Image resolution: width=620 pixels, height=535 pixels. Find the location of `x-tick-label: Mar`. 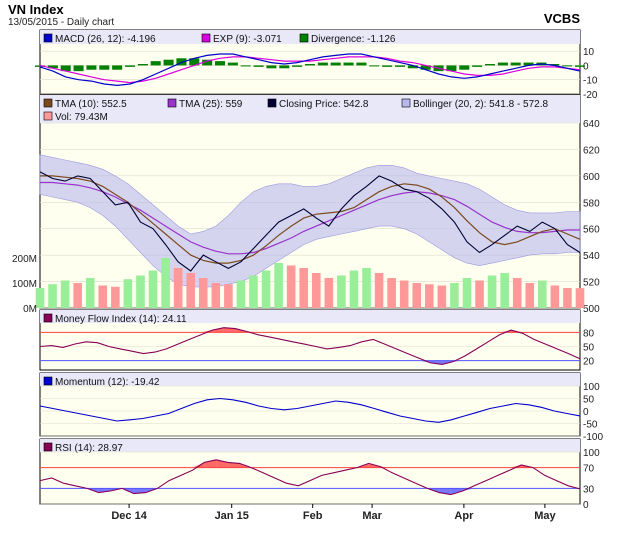

x-tick-label: Mar is located at coordinates (372, 516).